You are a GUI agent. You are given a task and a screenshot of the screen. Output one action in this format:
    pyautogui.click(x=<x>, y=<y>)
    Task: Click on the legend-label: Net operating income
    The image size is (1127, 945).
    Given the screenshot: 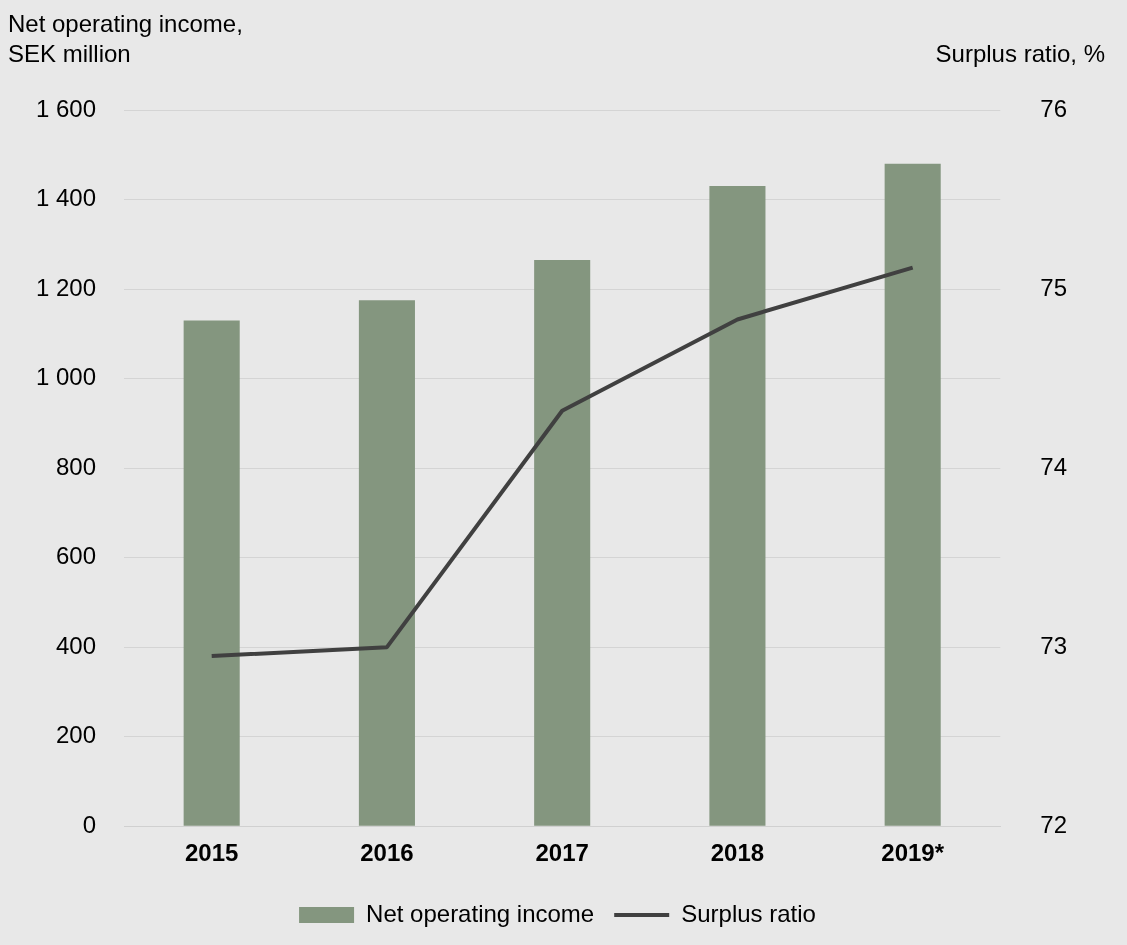 What is the action you would take?
    pyautogui.click(x=480, y=913)
    